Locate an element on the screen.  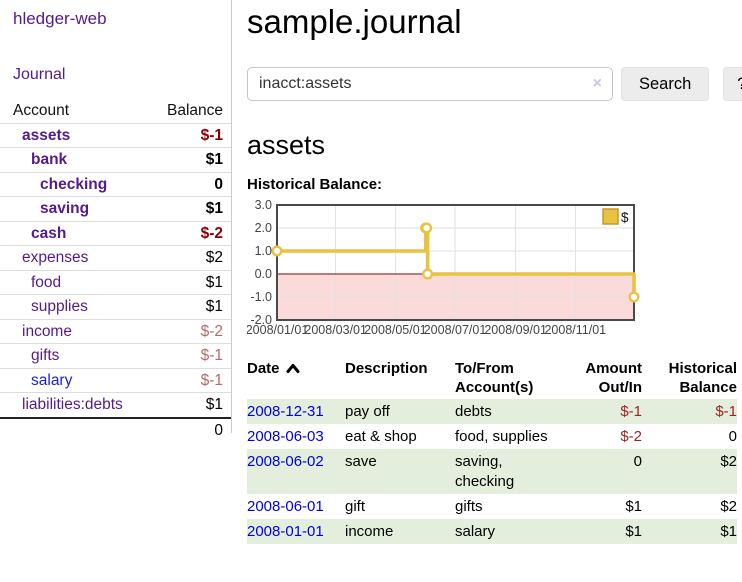
sort-ascending-icon is located at coordinates (293, 369).